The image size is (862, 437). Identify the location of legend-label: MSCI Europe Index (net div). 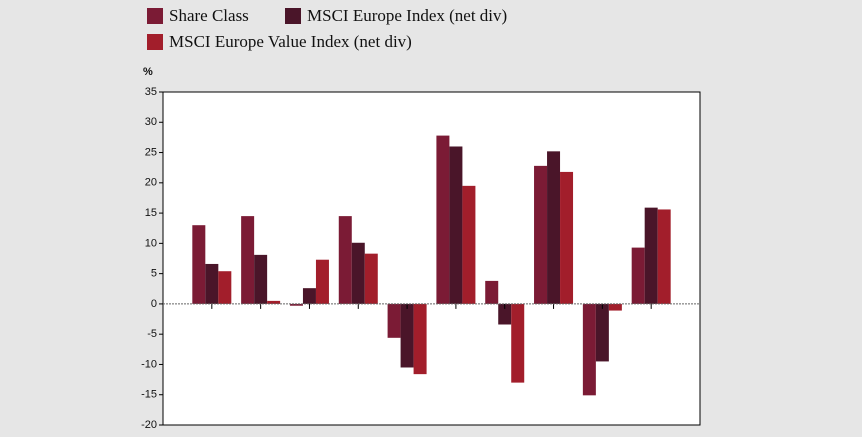
(407, 15).